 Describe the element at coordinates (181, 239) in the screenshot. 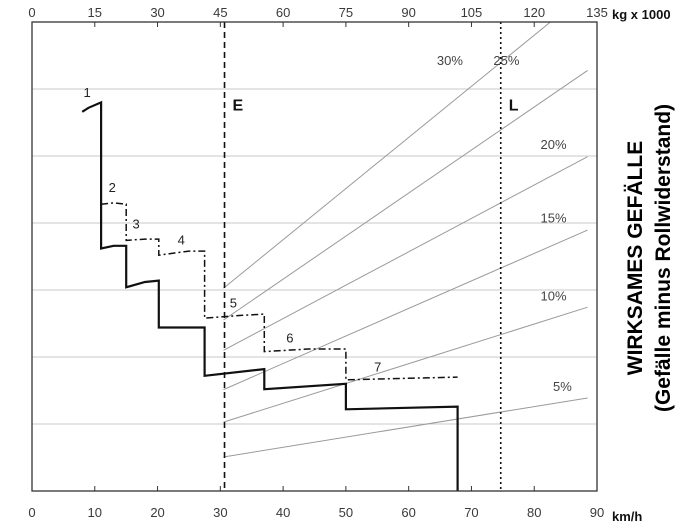

I see `gear-label: 4` at that location.